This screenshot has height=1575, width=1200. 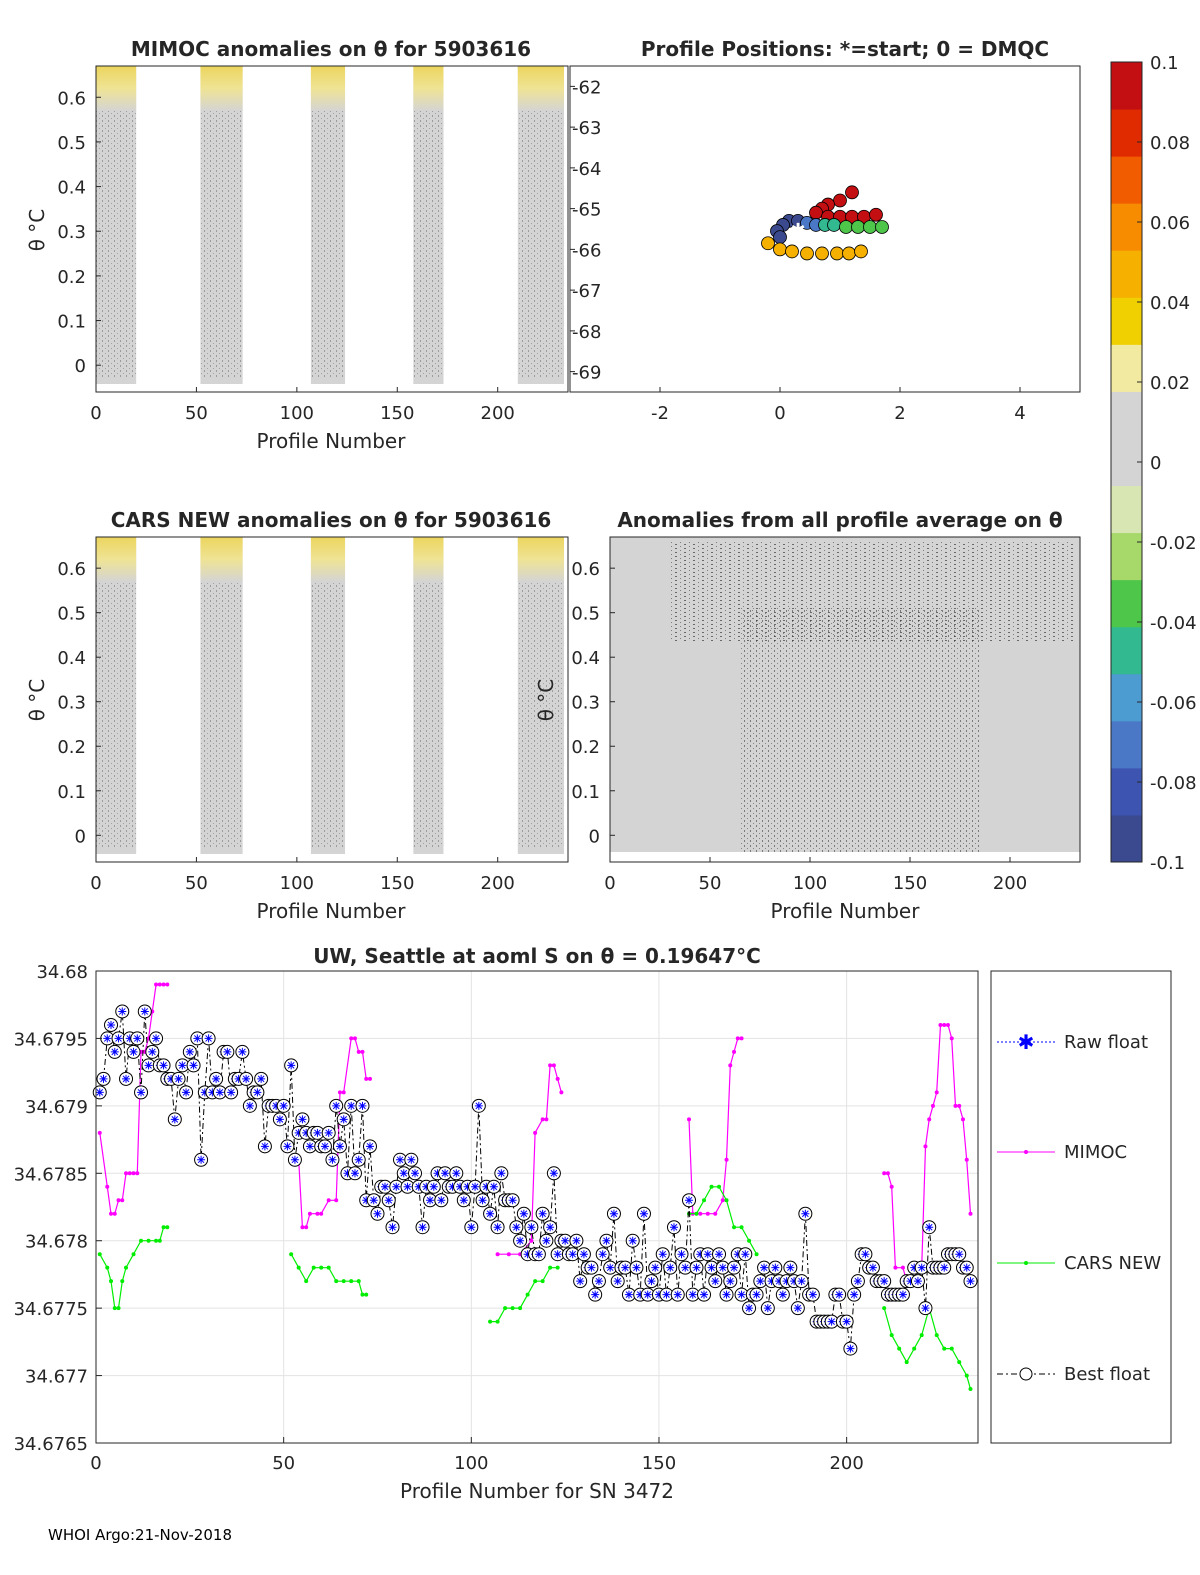 I want to click on cars-contour-lines, so click(x=116, y=714).